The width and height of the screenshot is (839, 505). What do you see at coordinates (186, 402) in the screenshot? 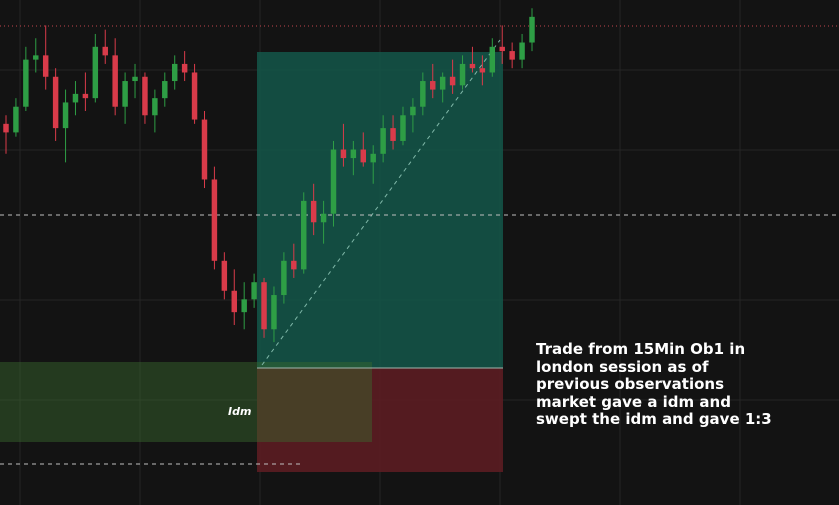
I see `order-block-zone` at bounding box center [186, 402].